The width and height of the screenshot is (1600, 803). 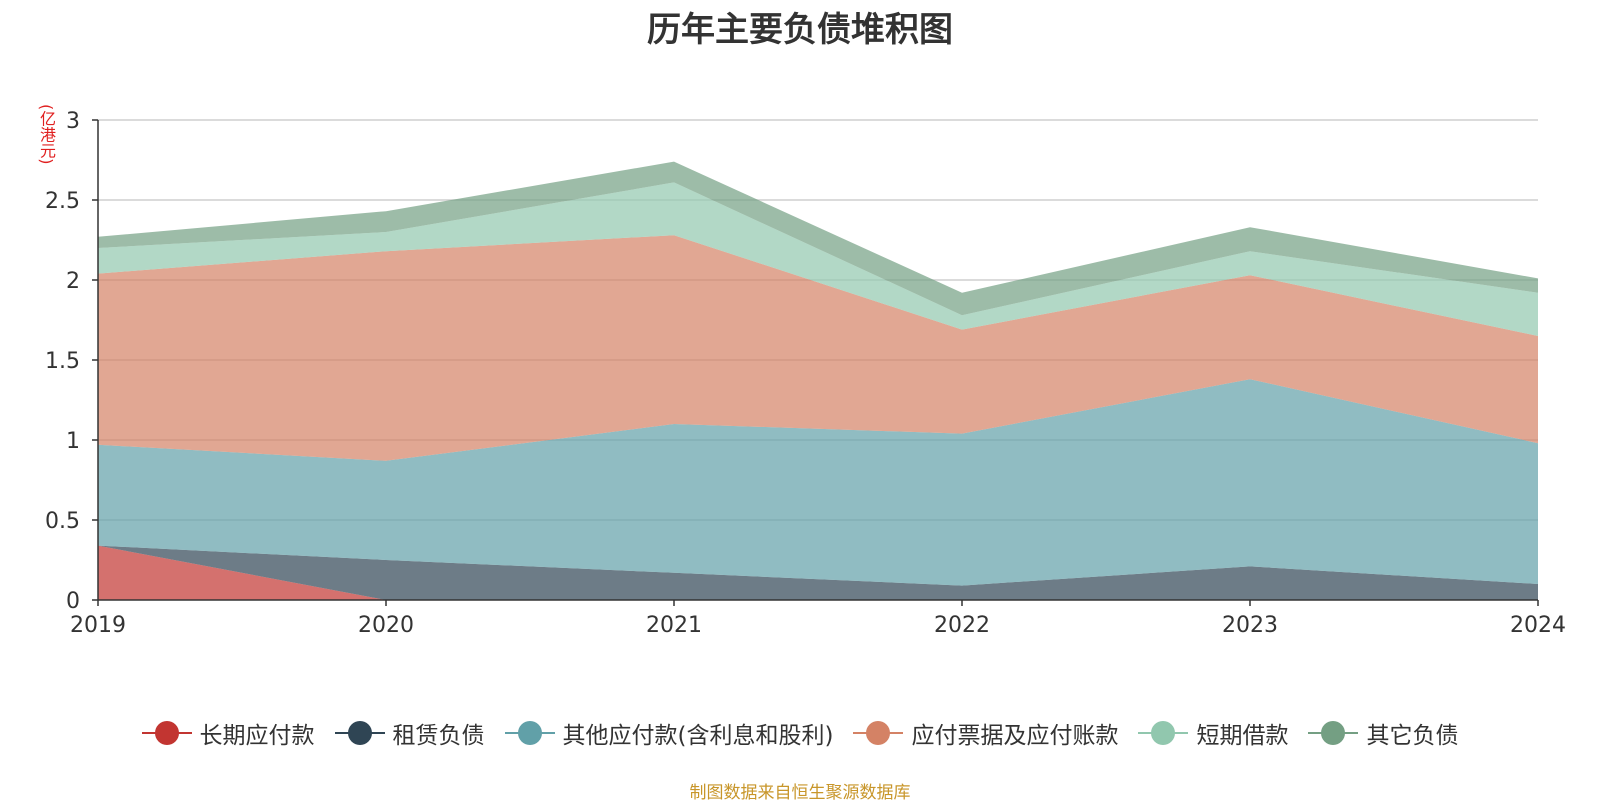 I want to click on x-tick-label: 2024, so click(x=1538, y=625).